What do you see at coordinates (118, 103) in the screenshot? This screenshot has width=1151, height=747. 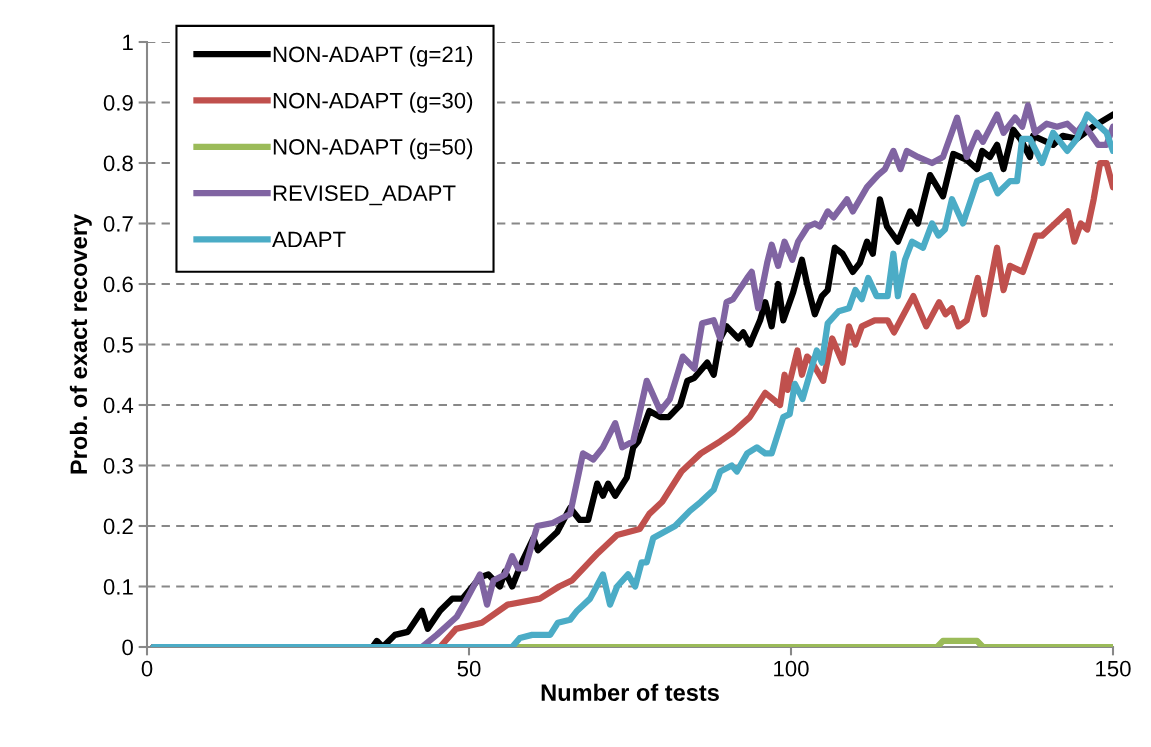 I see `y-tick-label: 0.9` at bounding box center [118, 103].